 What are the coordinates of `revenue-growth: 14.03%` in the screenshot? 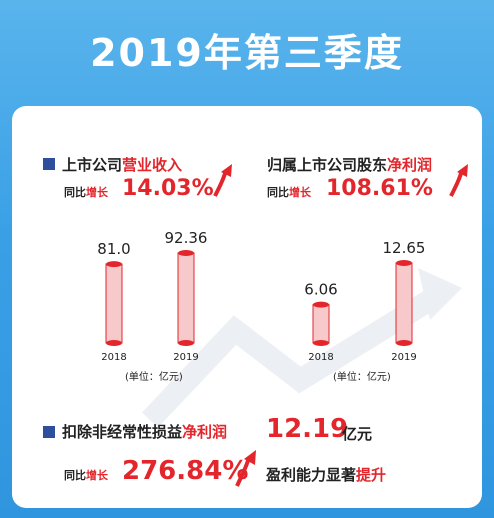 It's located at (168, 188).